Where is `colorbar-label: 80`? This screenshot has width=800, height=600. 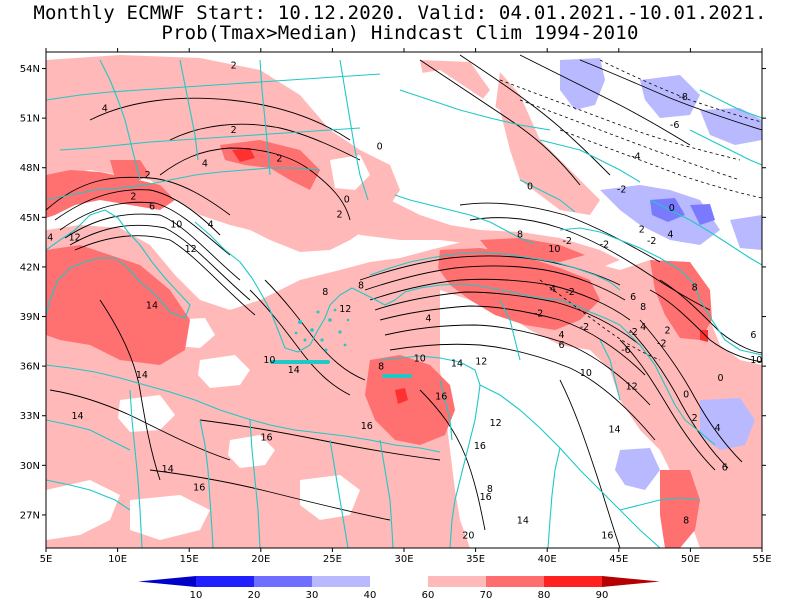
colorbar-label: 80 is located at coordinates (544, 595).